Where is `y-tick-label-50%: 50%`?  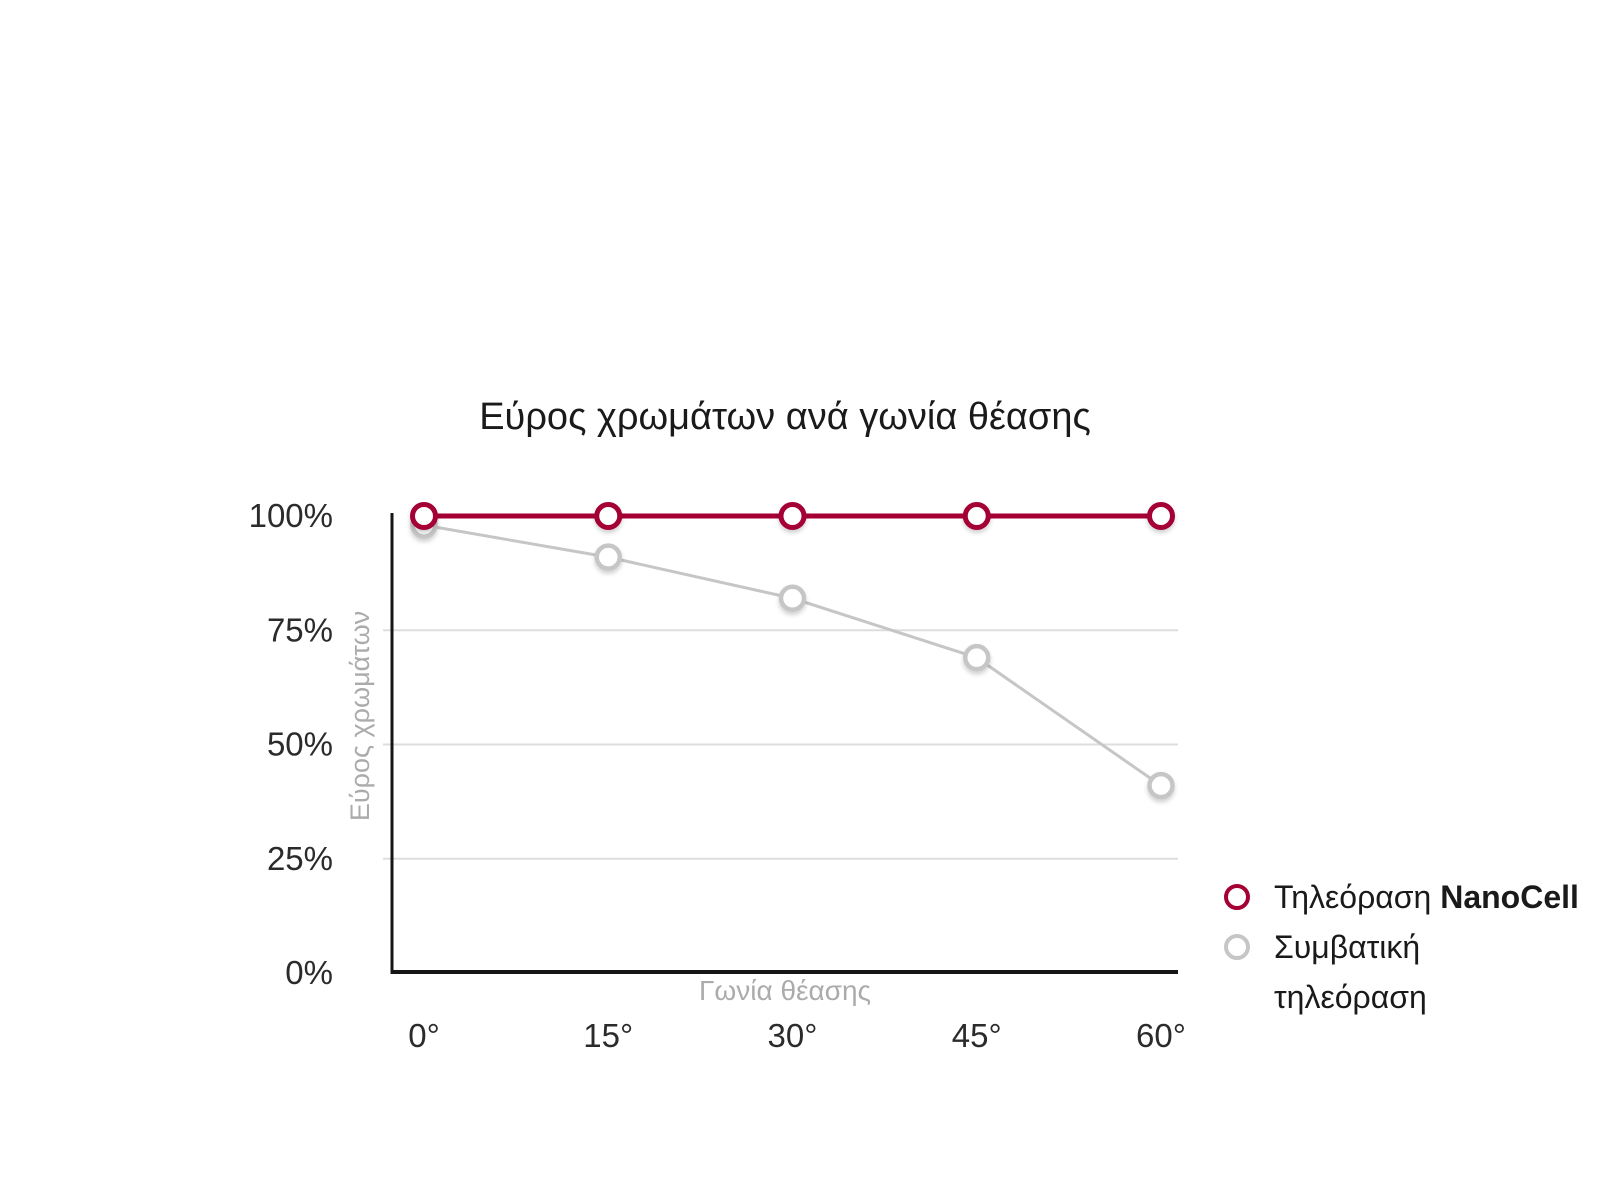 y-tick-label-50%: 50% is located at coordinates (300, 744).